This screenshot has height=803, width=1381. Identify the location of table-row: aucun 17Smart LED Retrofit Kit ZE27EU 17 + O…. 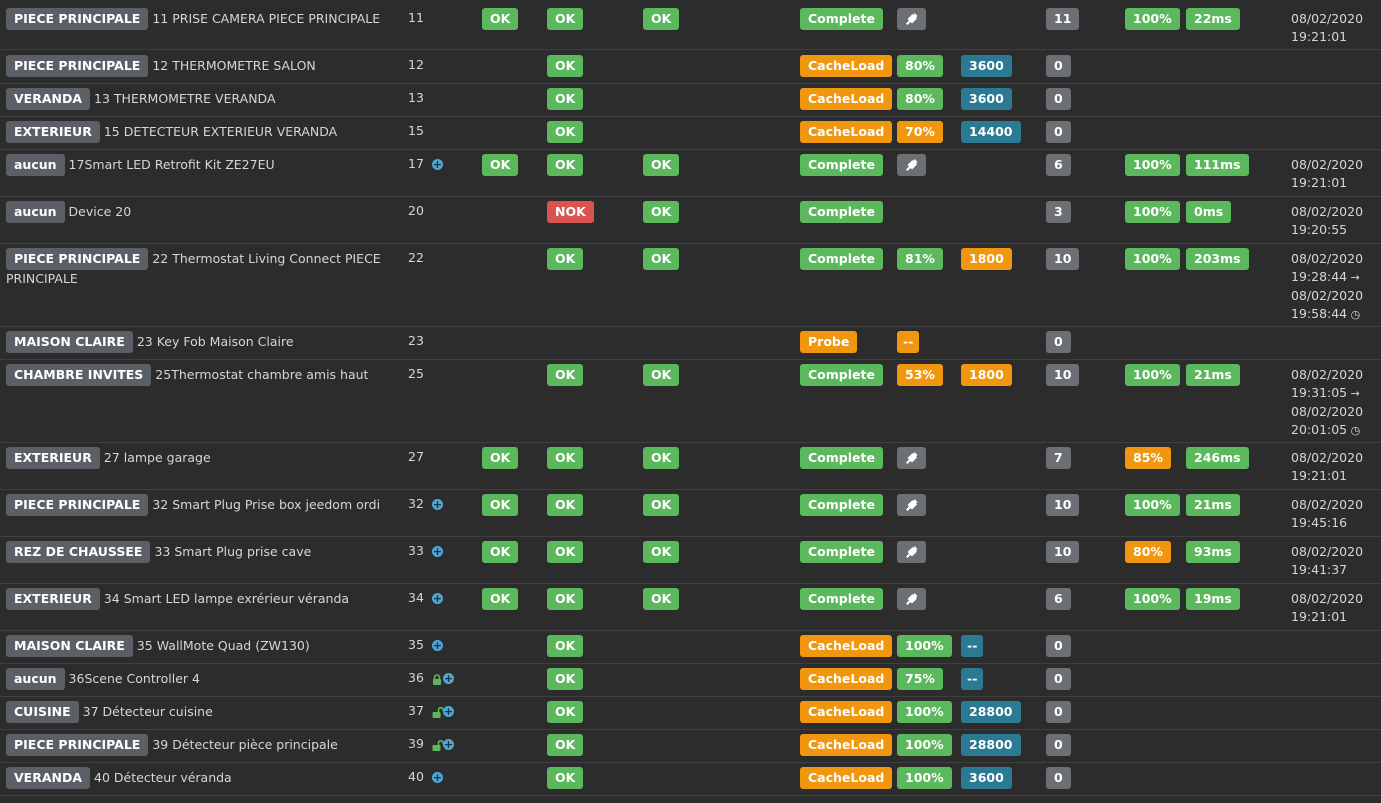
(690, 173).